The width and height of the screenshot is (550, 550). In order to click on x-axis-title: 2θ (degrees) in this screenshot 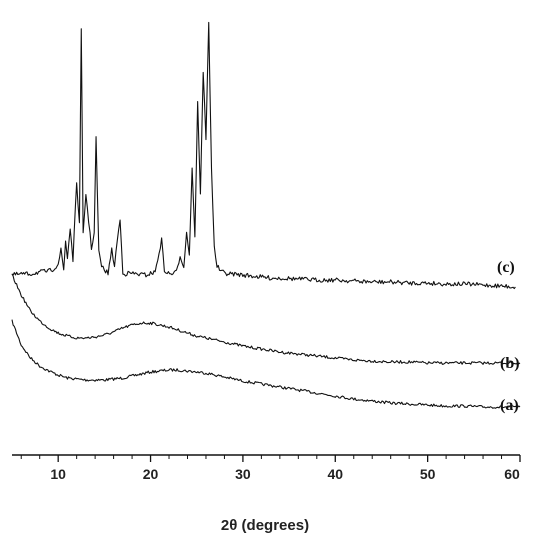, I will do `click(265, 525)`.